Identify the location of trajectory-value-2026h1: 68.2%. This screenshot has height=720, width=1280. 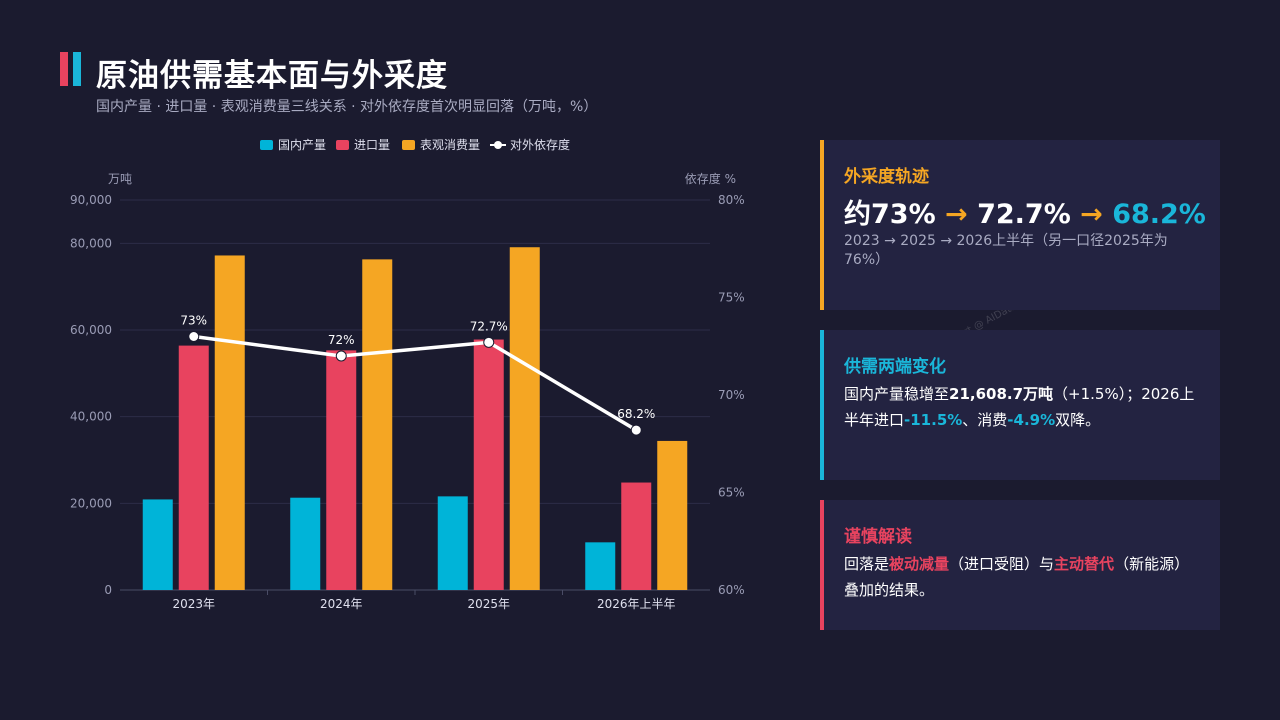
(1159, 214).